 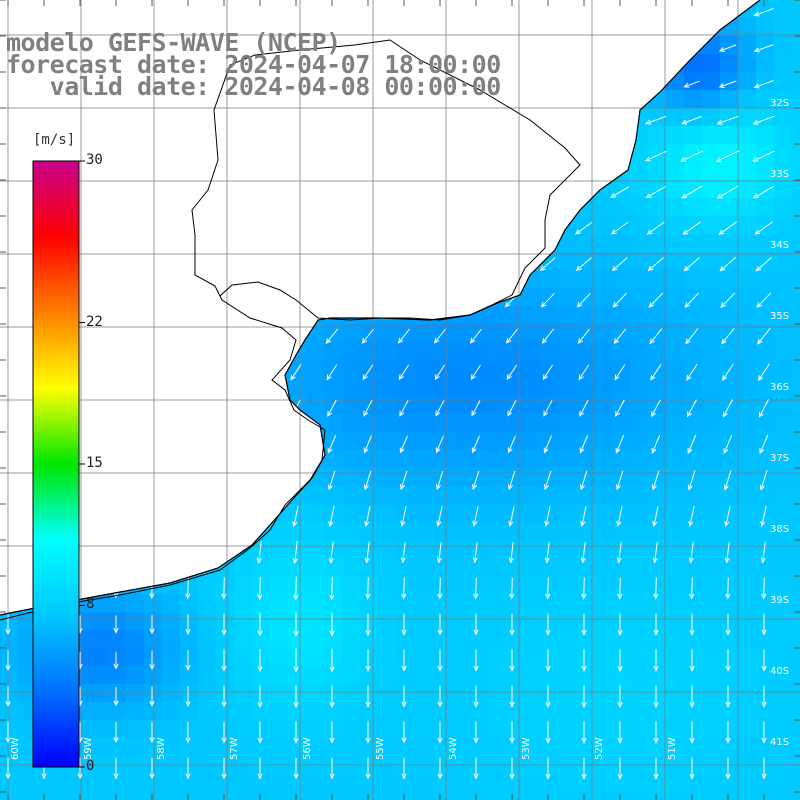 I want to click on title-model: modelo GEFS-WAVE (NCEP), so click(x=173, y=42).